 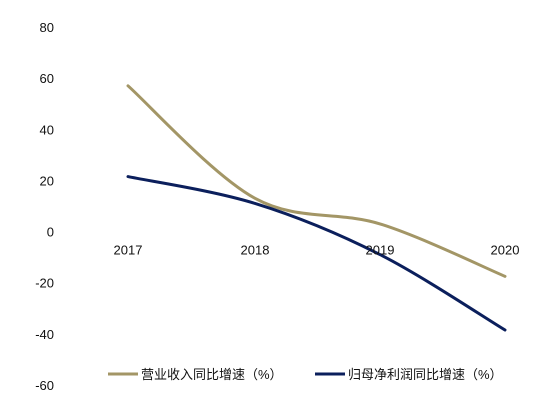 What do you see at coordinates (47, 129) in the screenshot?
I see `y-tick-label: 40` at bounding box center [47, 129].